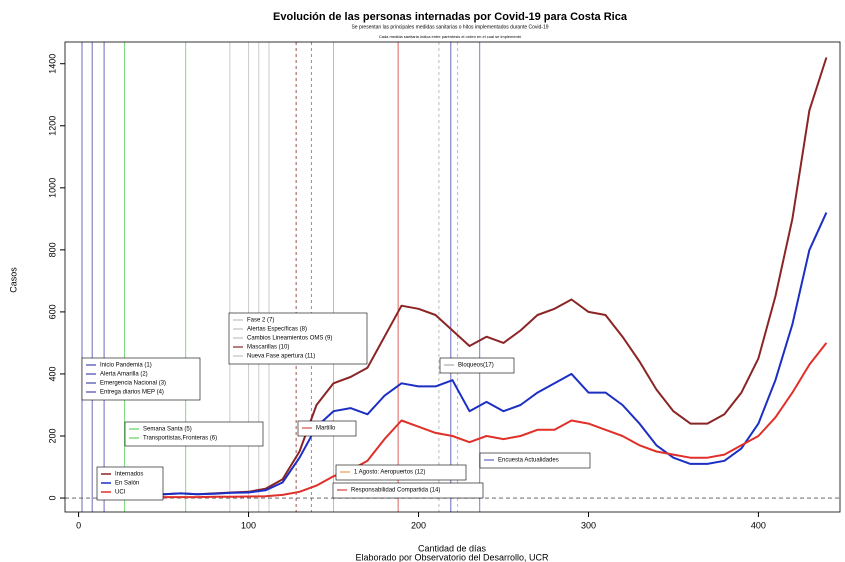 The height and width of the screenshot is (562, 845). I want to click on y-axis-label: Casos, so click(13, 280).